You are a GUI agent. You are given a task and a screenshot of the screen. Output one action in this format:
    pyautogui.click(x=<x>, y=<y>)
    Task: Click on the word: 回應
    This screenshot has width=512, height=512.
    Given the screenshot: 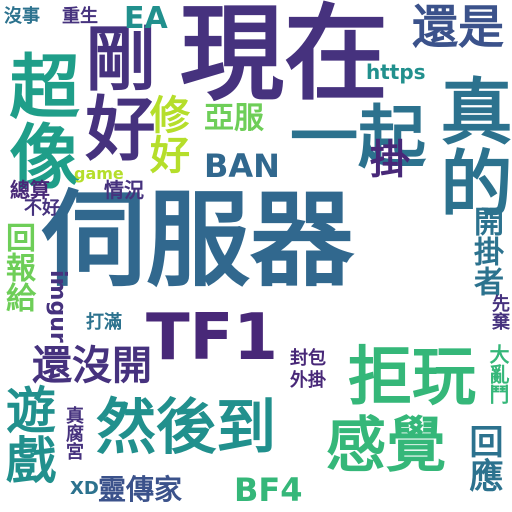 What is the action you would take?
    pyautogui.click(x=483, y=458)
    